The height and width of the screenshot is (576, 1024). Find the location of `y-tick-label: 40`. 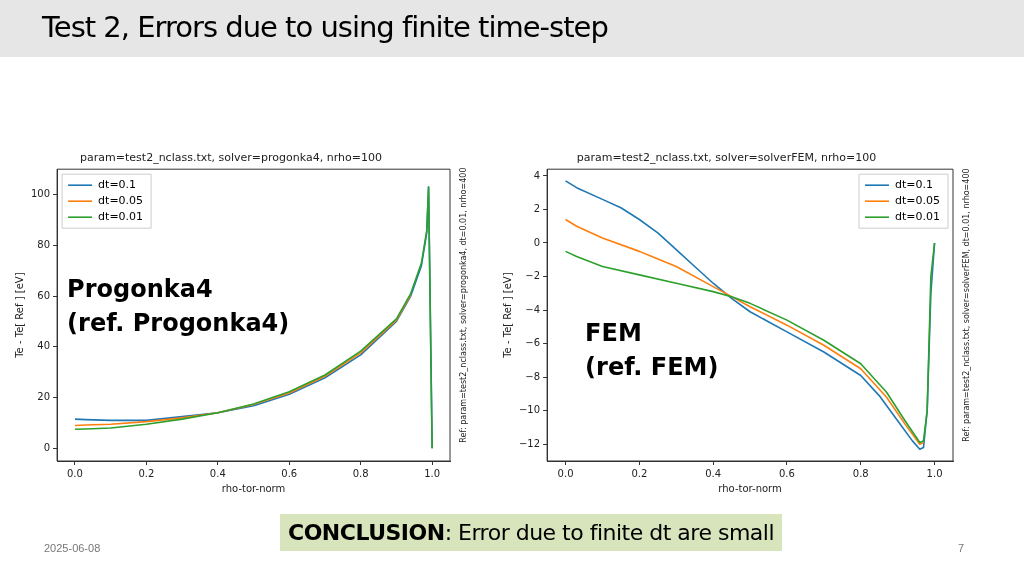

y-tick-label: 40 is located at coordinates (44, 346).